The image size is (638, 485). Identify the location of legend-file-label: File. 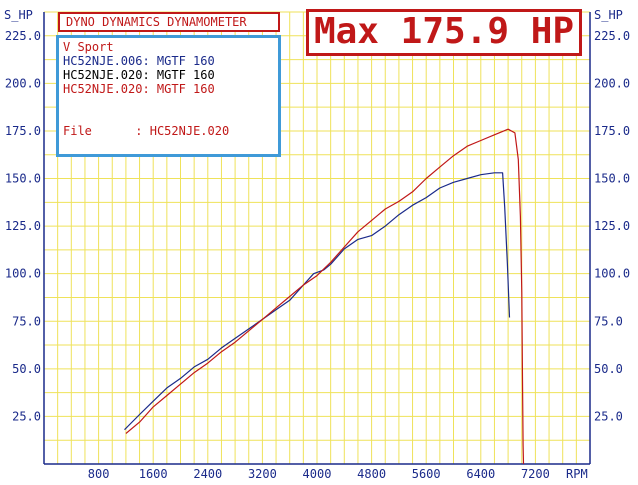
(77, 131).